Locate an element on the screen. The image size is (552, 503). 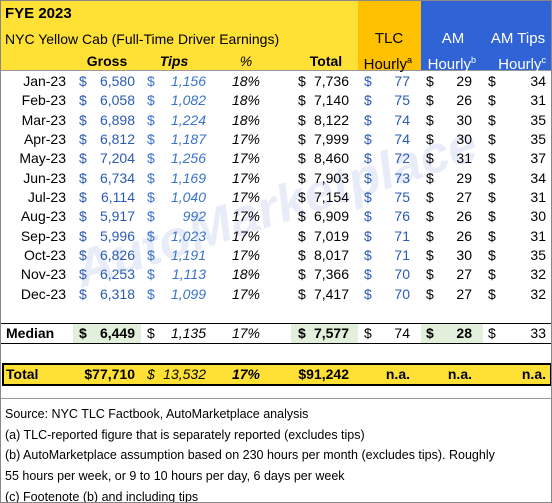
cell-value: $91,242 is located at coordinates (323, 374).